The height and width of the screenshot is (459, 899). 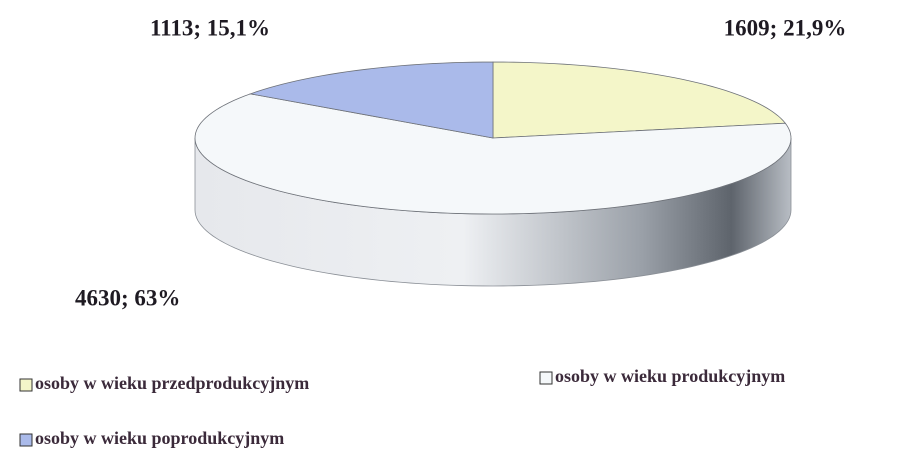 What do you see at coordinates (670, 376) in the screenshot?
I see `legend-label: osoby w wieku produkcyjnym` at bounding box center [670, 376].